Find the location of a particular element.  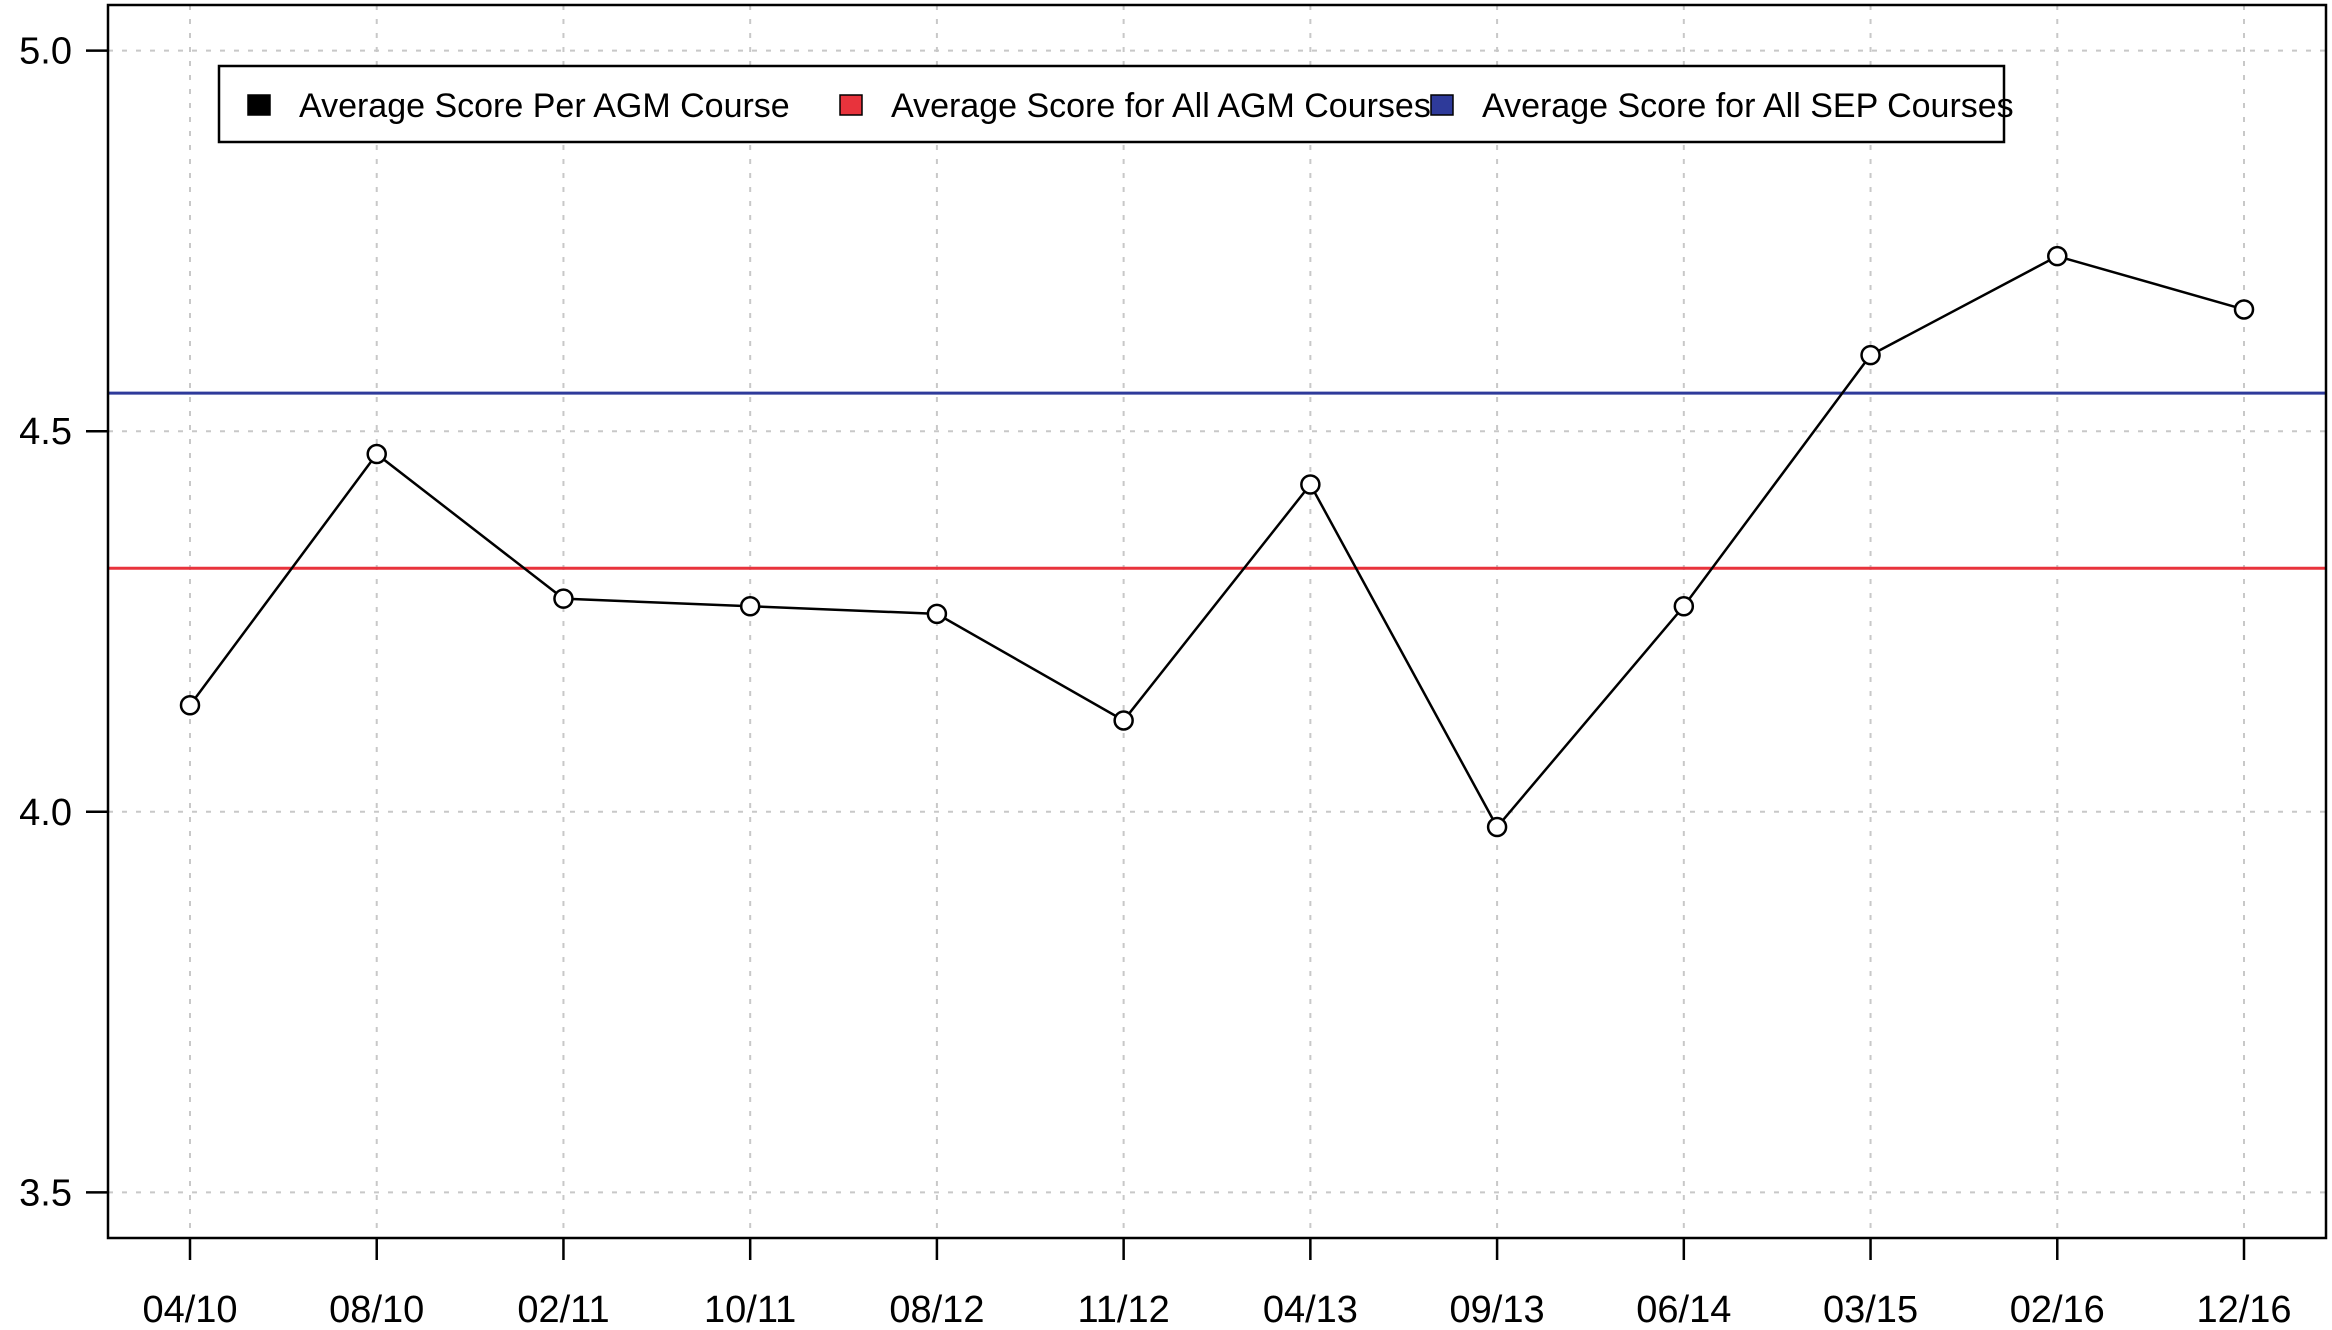

x-tick-label: 10/11 is located at coordinates (750, 1309).